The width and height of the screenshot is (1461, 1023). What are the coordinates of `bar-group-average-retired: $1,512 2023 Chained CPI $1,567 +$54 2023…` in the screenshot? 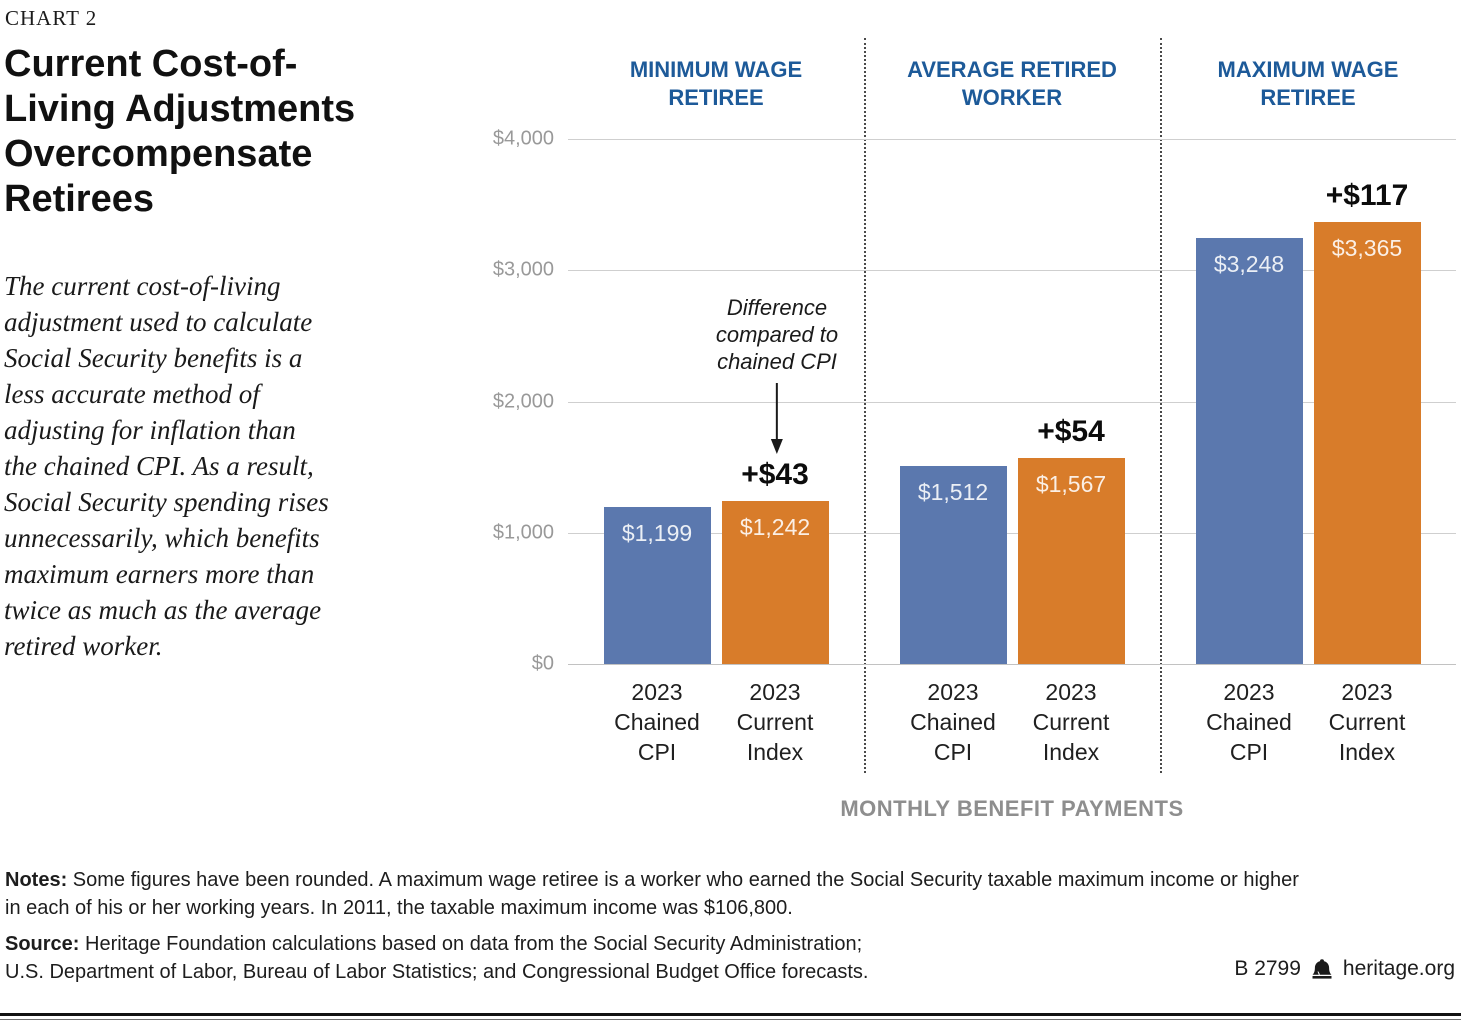 It's located at (1012, 452).